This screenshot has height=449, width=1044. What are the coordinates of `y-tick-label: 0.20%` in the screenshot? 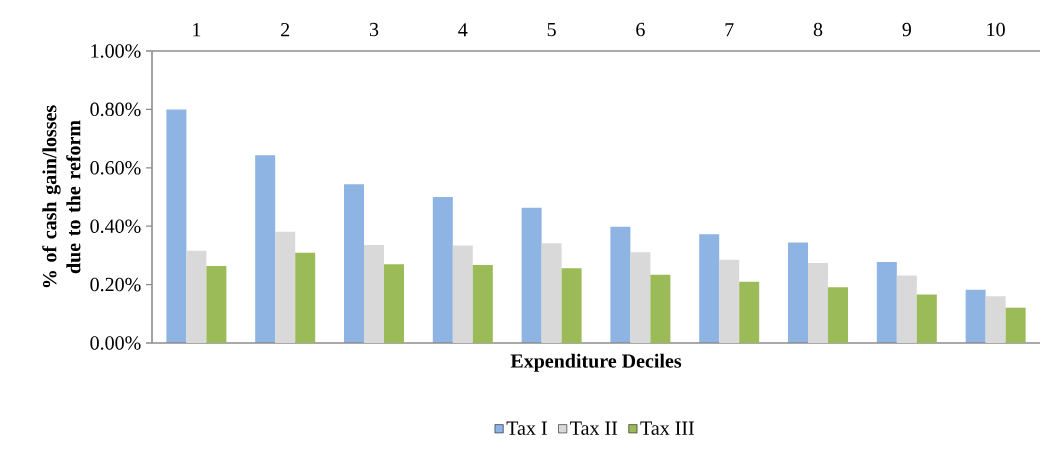 It's located at (115, 284).